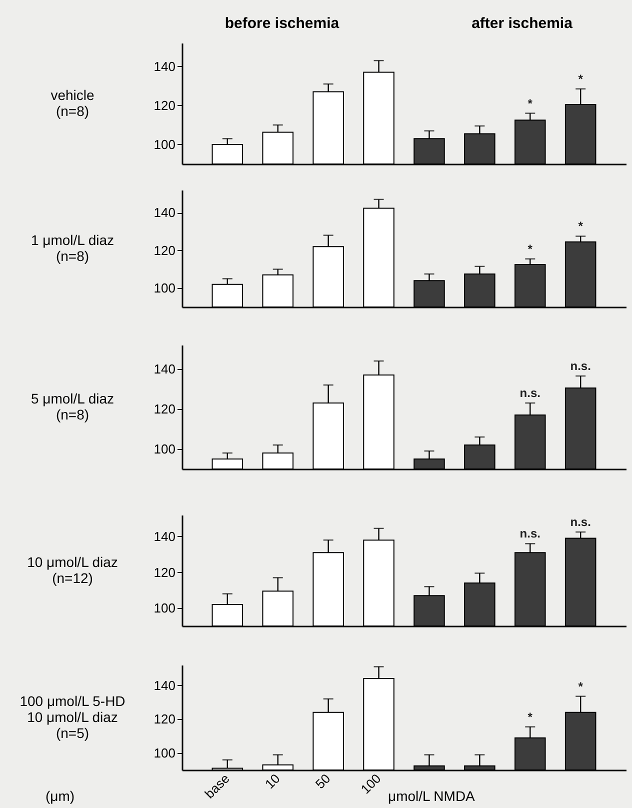  Describe the element at coordinates (73, 717) in the screenshot. I see `y-axis-title: 100 μmol/L 5-HD 10 μmol/L diaz (n=5)` at that location.